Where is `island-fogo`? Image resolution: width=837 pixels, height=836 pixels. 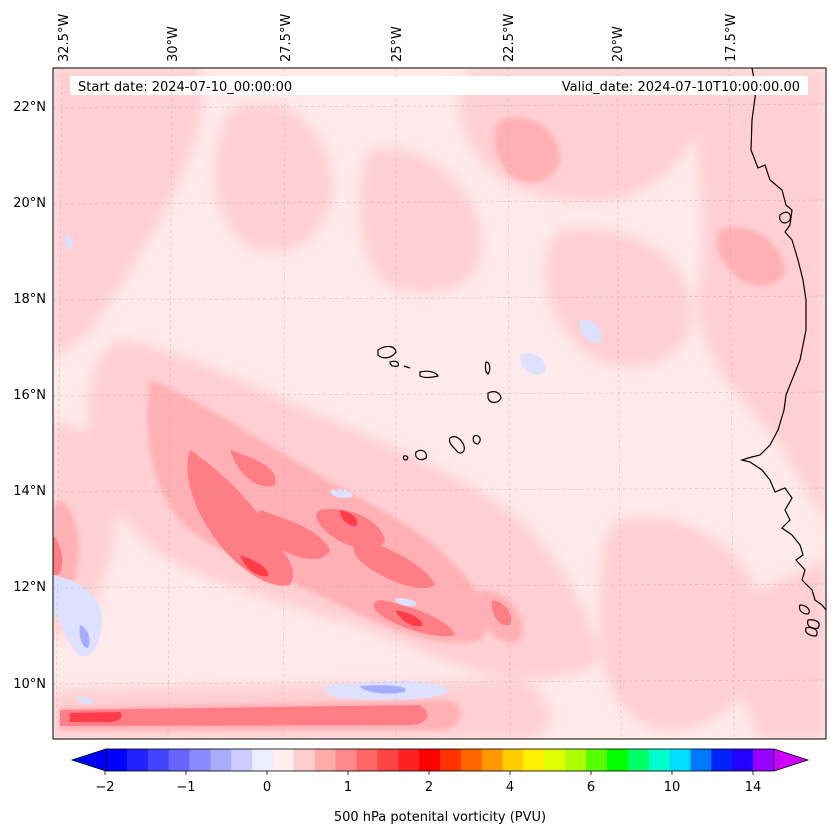 island-fogo is located at coordinates (421, 455).